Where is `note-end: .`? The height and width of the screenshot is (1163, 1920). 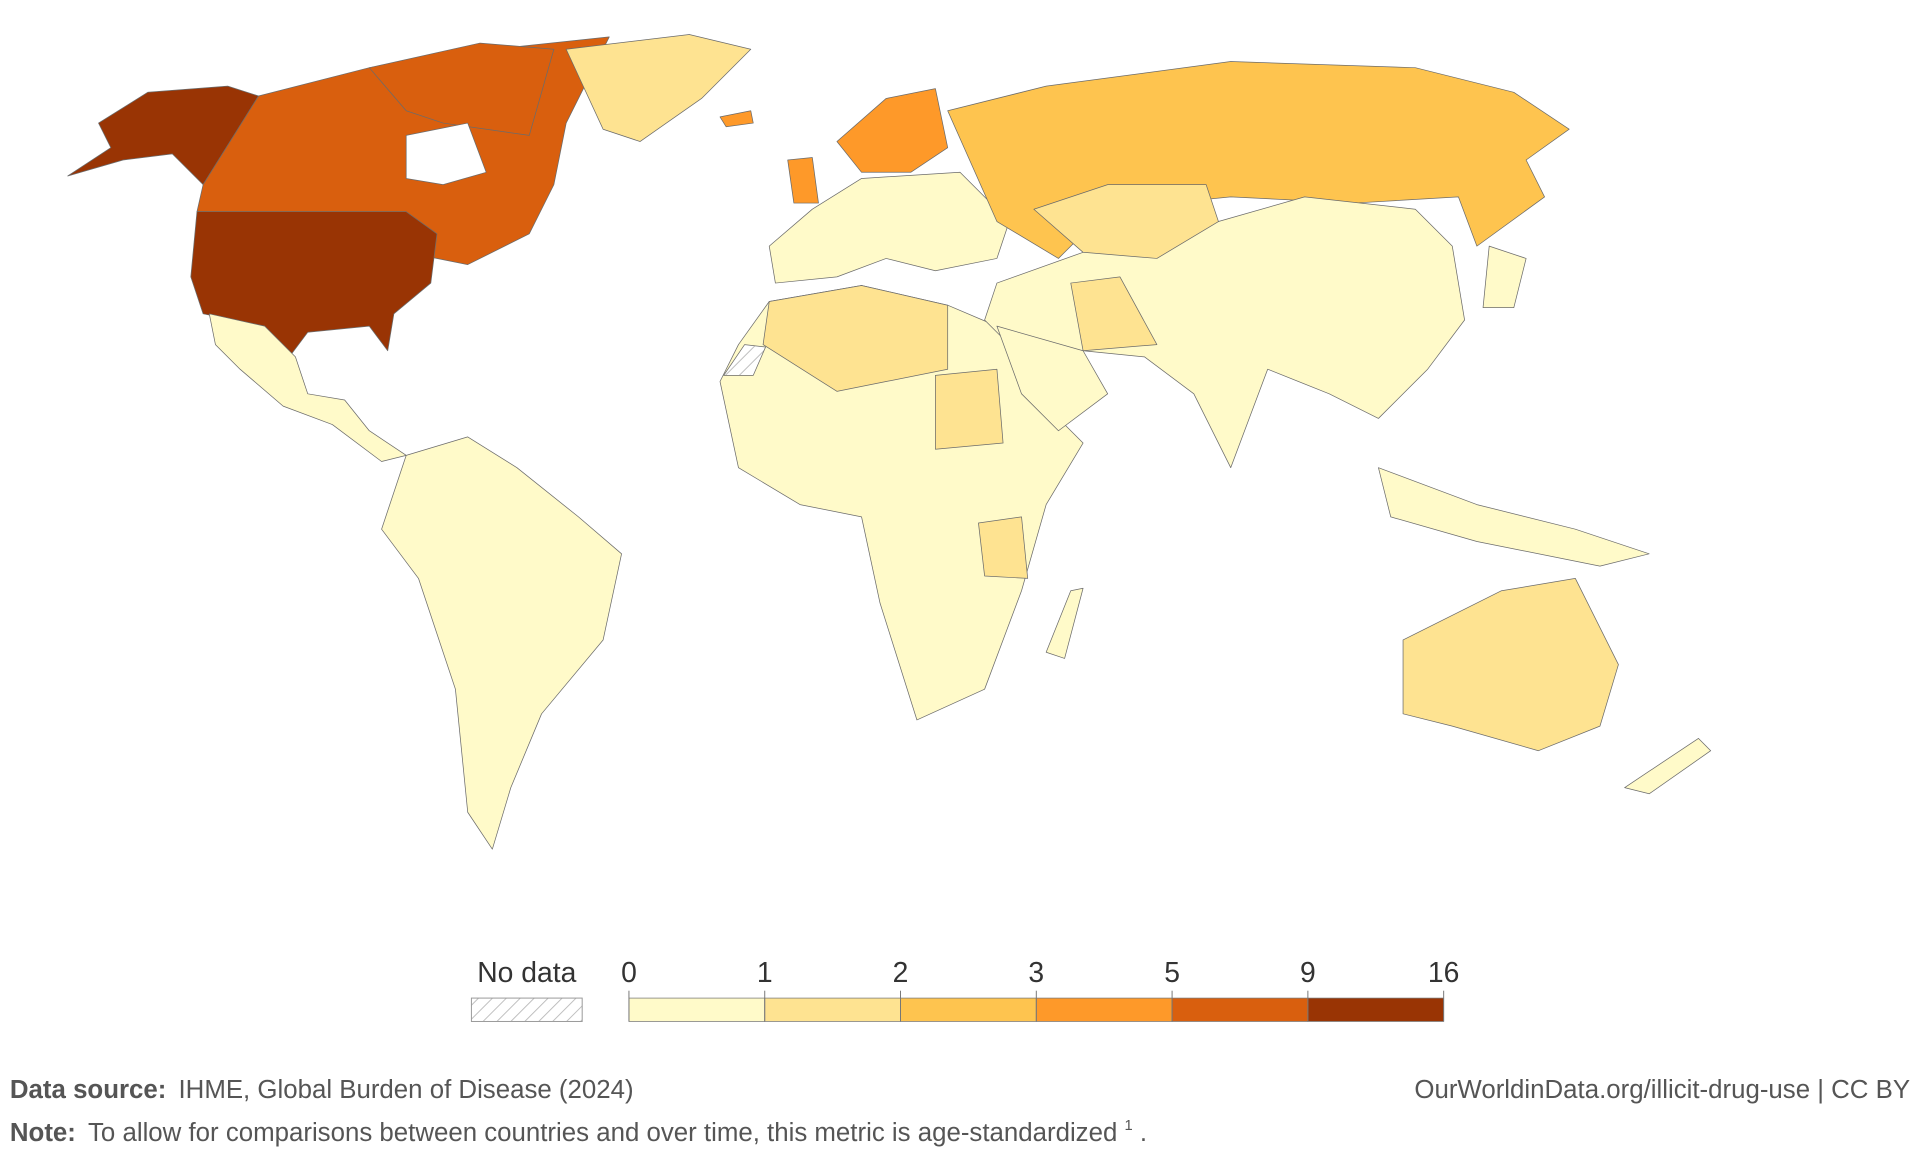
note-end: . is located at coordinates (1143, 1133).